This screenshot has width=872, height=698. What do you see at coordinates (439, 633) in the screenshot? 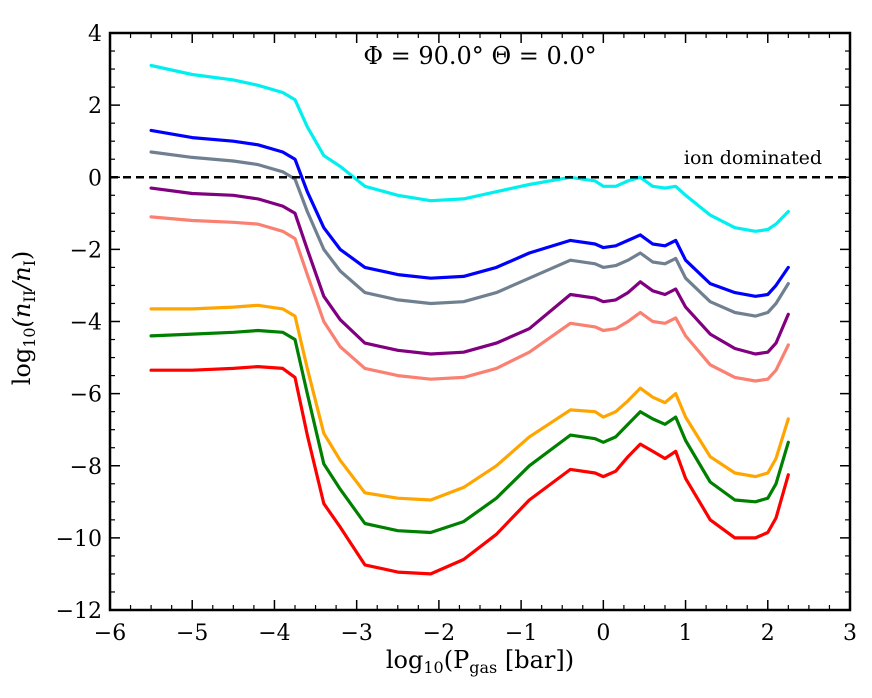
I see `x-tick-label: −2` at bounding box center [439, 633].